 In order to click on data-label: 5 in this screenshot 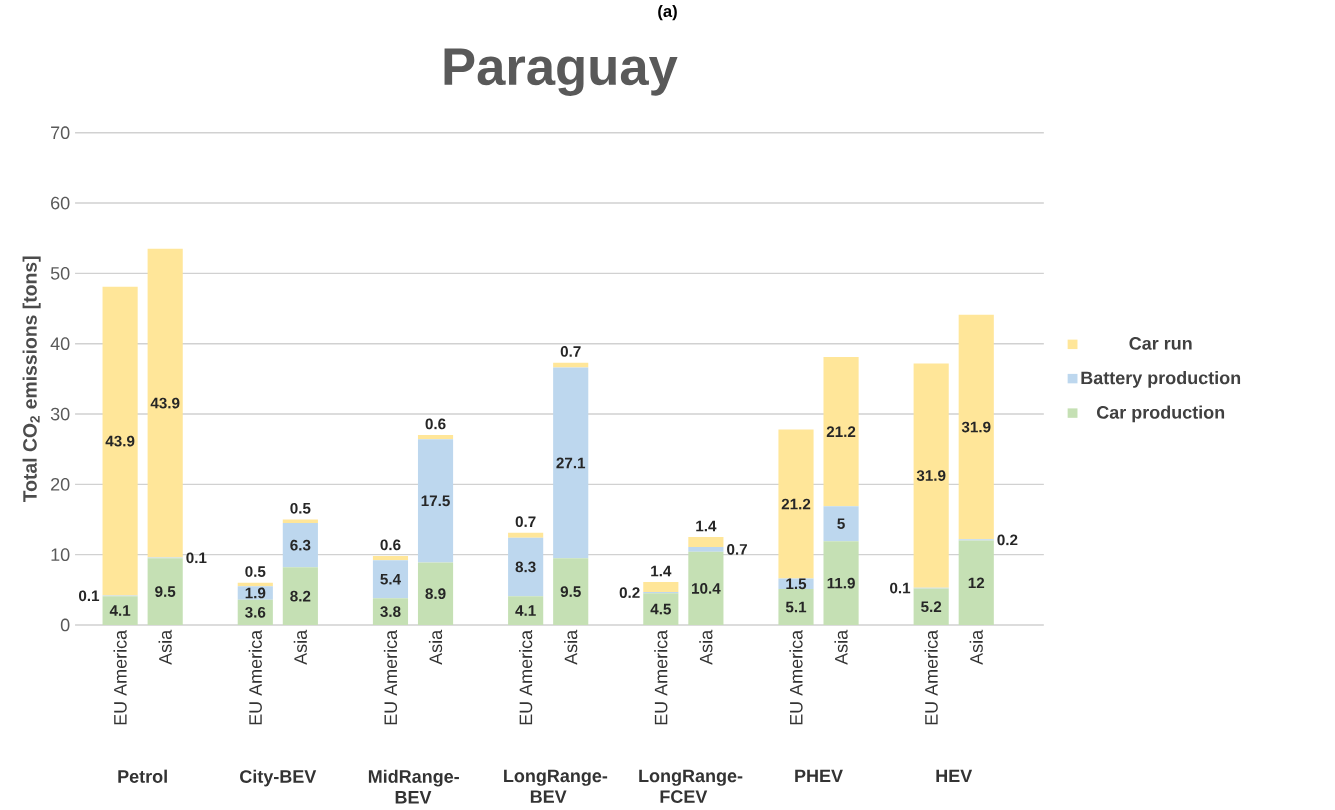, I will do `click(841, 523)`.